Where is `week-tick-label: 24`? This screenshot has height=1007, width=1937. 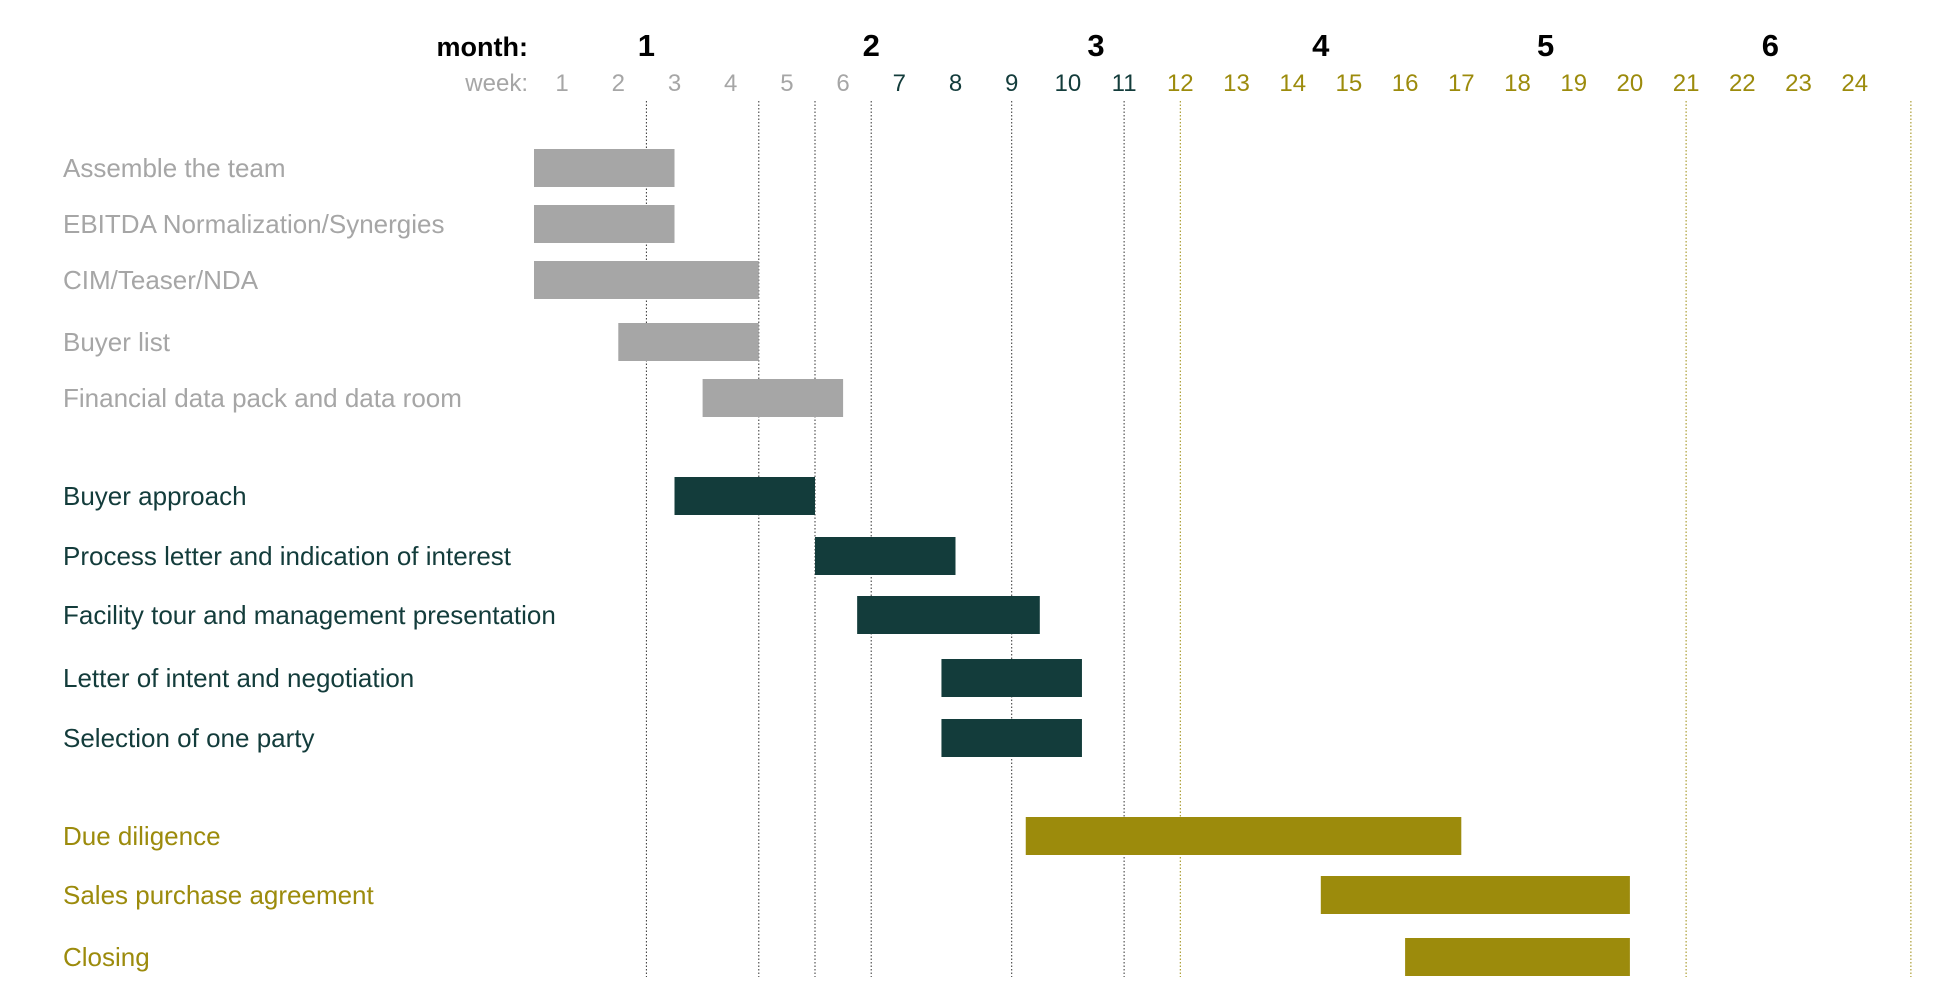
week-tick-label: 24 is located at coordinates (1854, 83).